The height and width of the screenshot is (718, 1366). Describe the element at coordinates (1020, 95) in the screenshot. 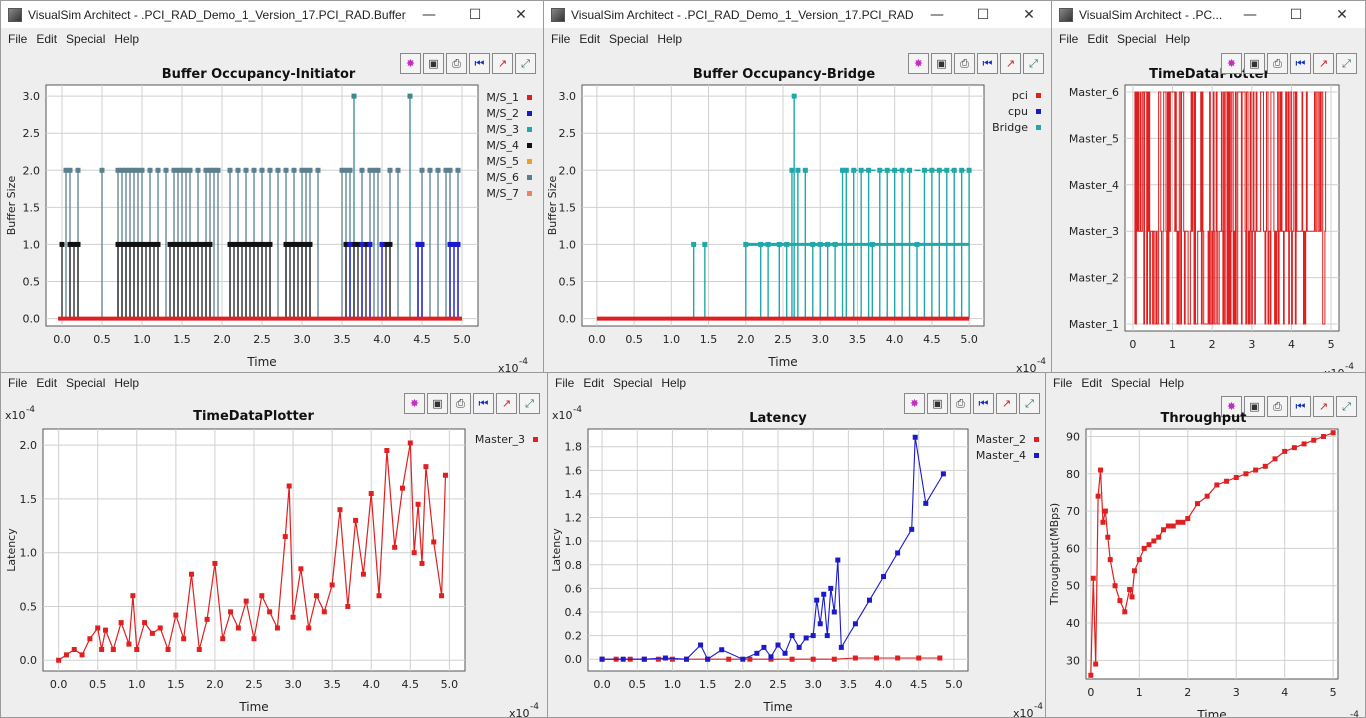

I see `legend-label: pci` at that location.